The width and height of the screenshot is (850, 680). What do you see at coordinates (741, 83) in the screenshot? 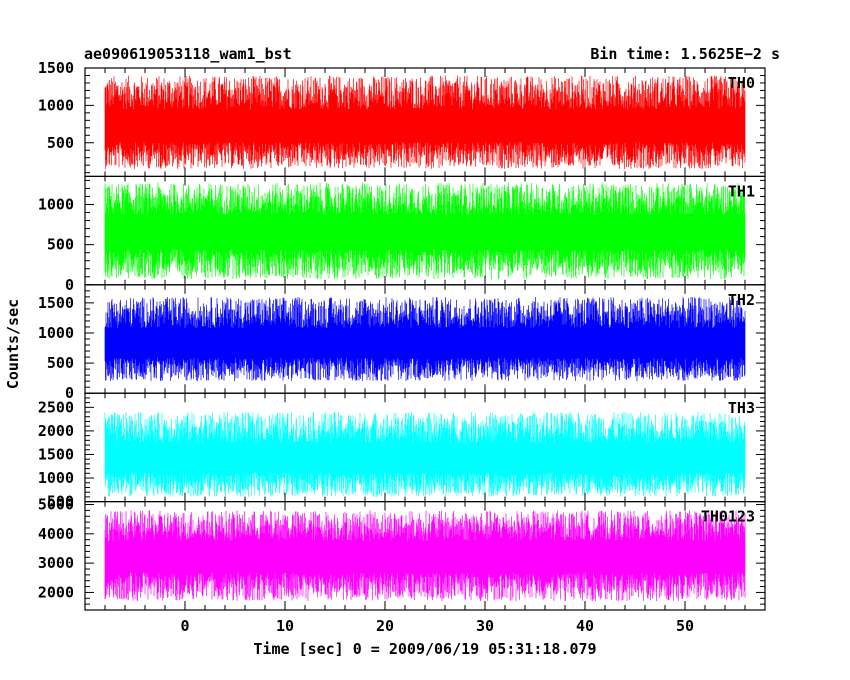
I see `series-label-th0: TH0` at bounding box center [741, 83].